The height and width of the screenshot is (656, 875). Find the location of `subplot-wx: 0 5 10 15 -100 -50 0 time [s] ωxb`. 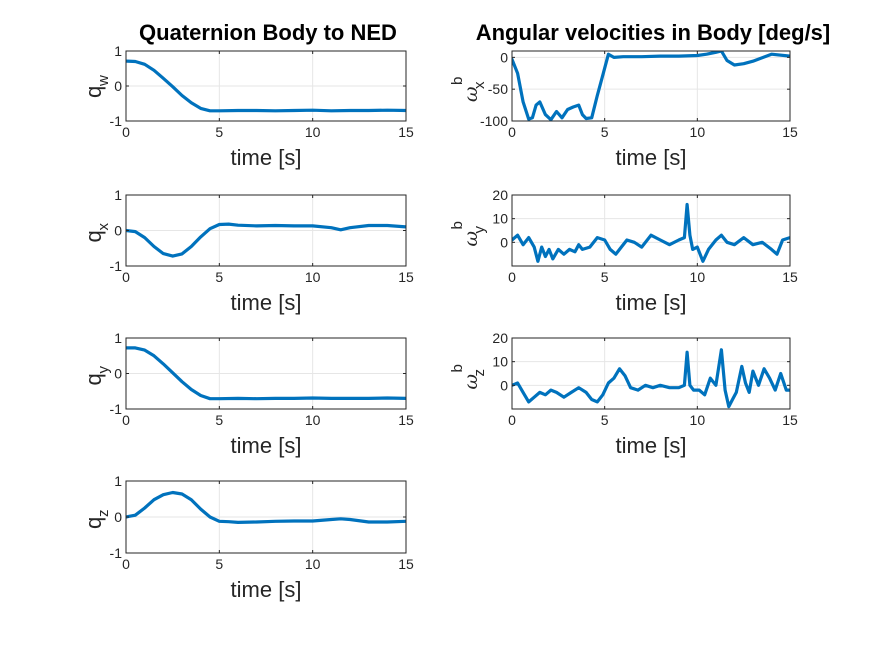

subplot-wx: 0 5 10 15 -100 -50 0 time [s] ωxb is located at coordinates (623, 109).